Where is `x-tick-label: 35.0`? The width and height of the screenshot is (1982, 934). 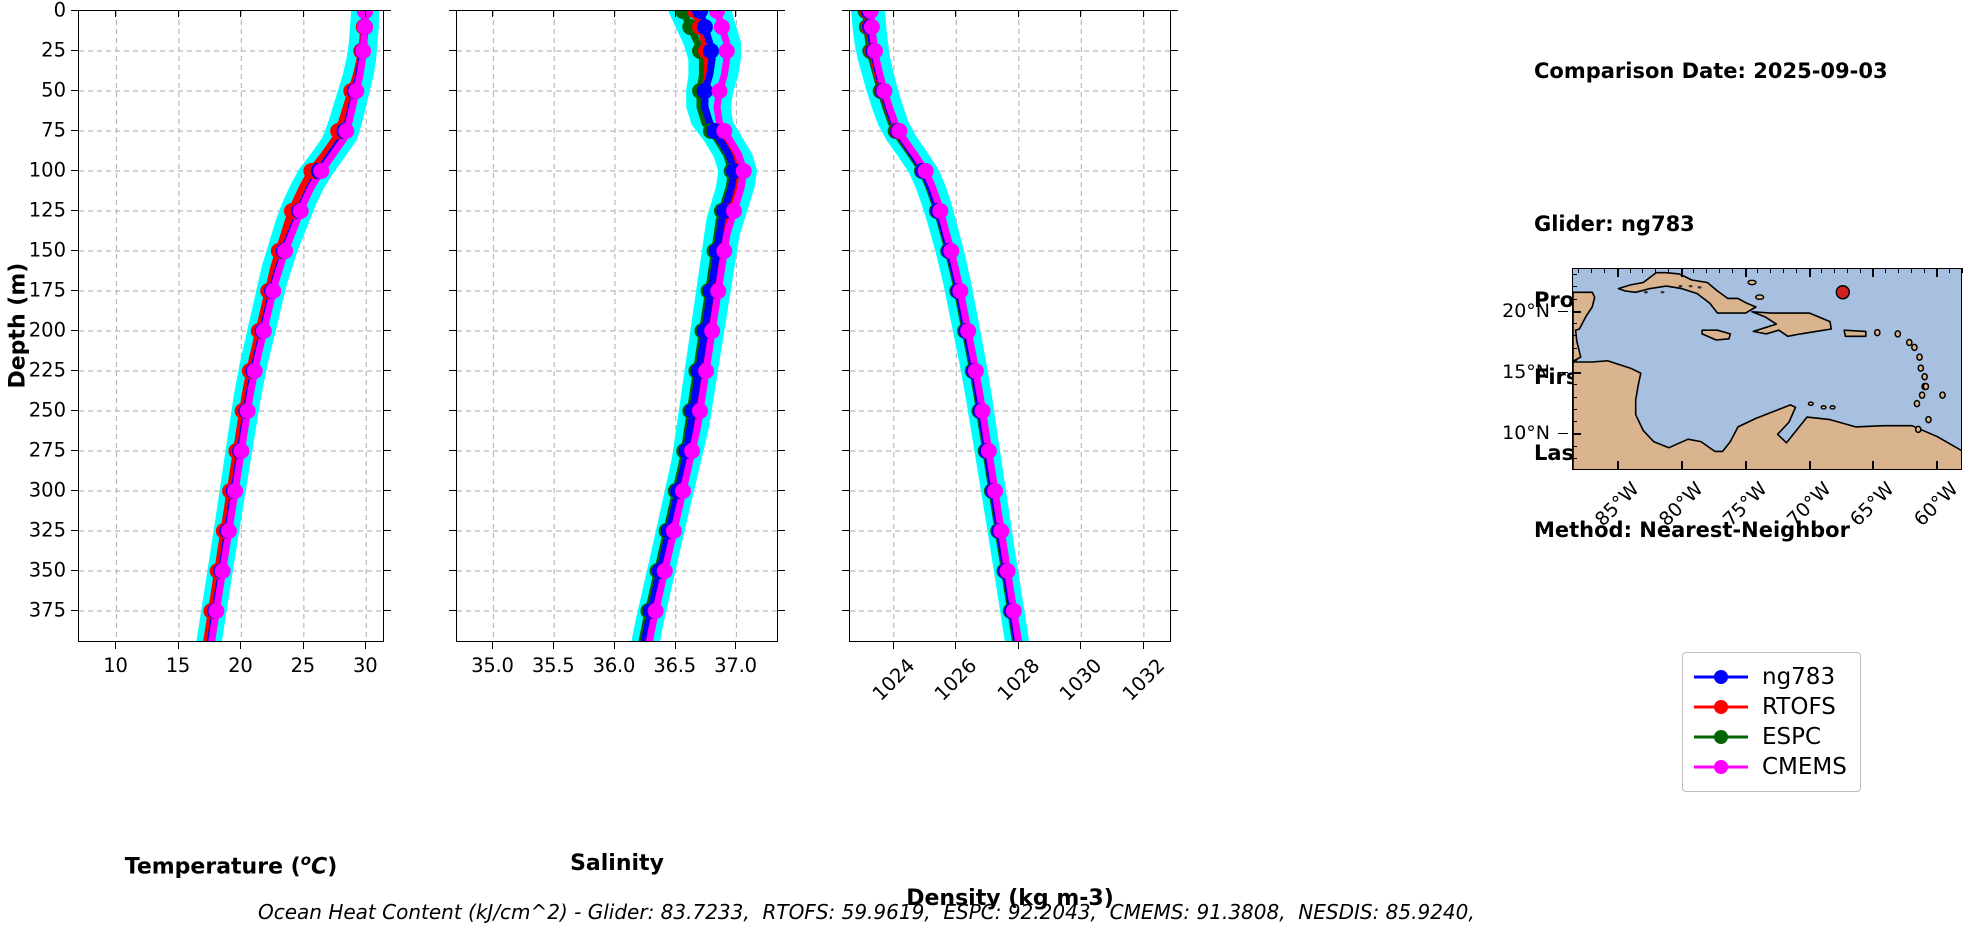
x-tick-label: 35.0 is located at coordinates (492, 665).